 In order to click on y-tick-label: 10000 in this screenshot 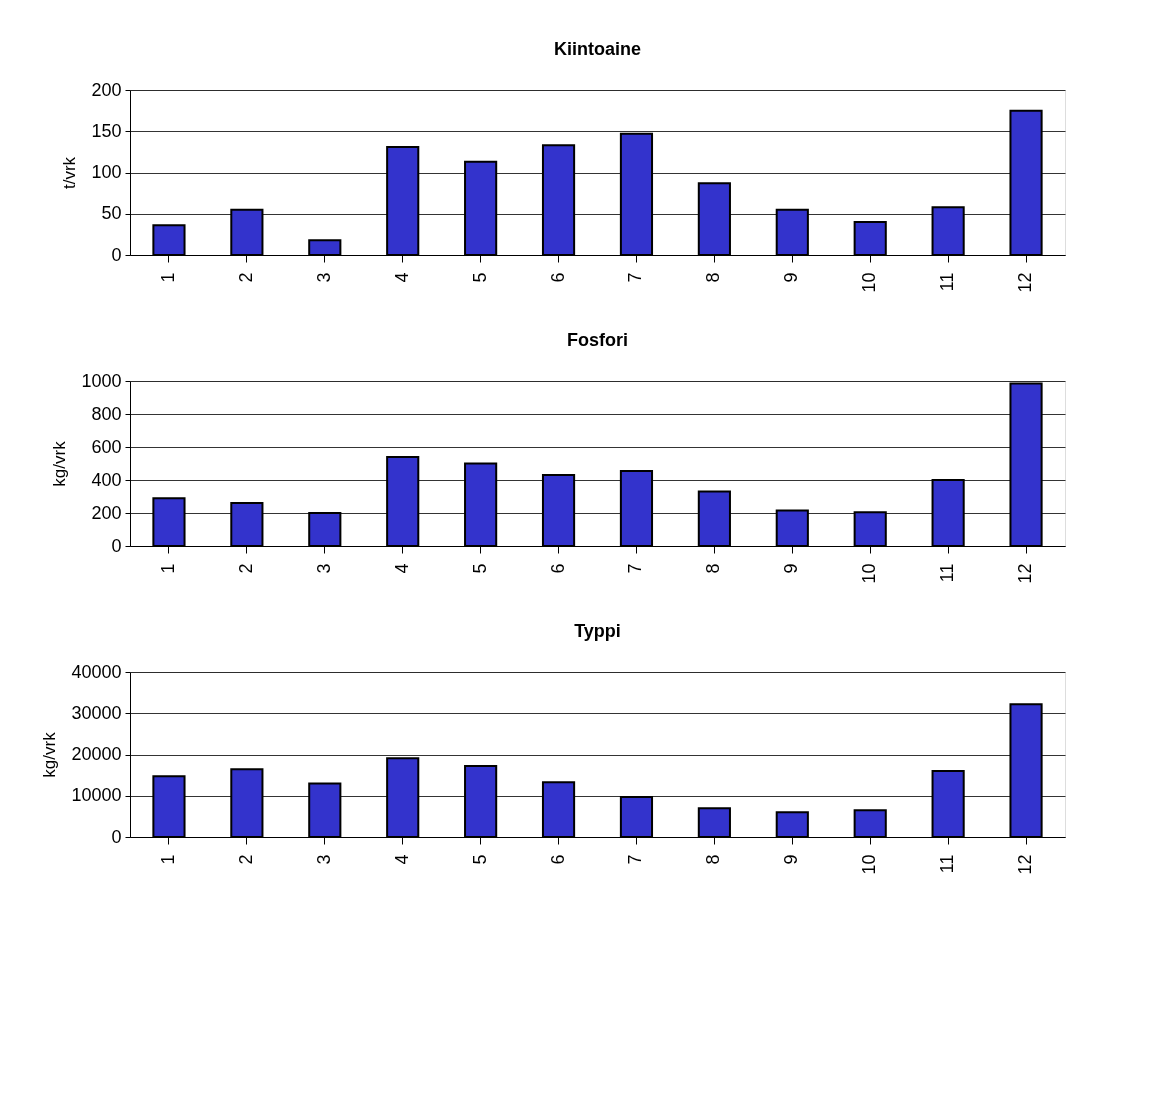, I will do `click(96, 795)`.